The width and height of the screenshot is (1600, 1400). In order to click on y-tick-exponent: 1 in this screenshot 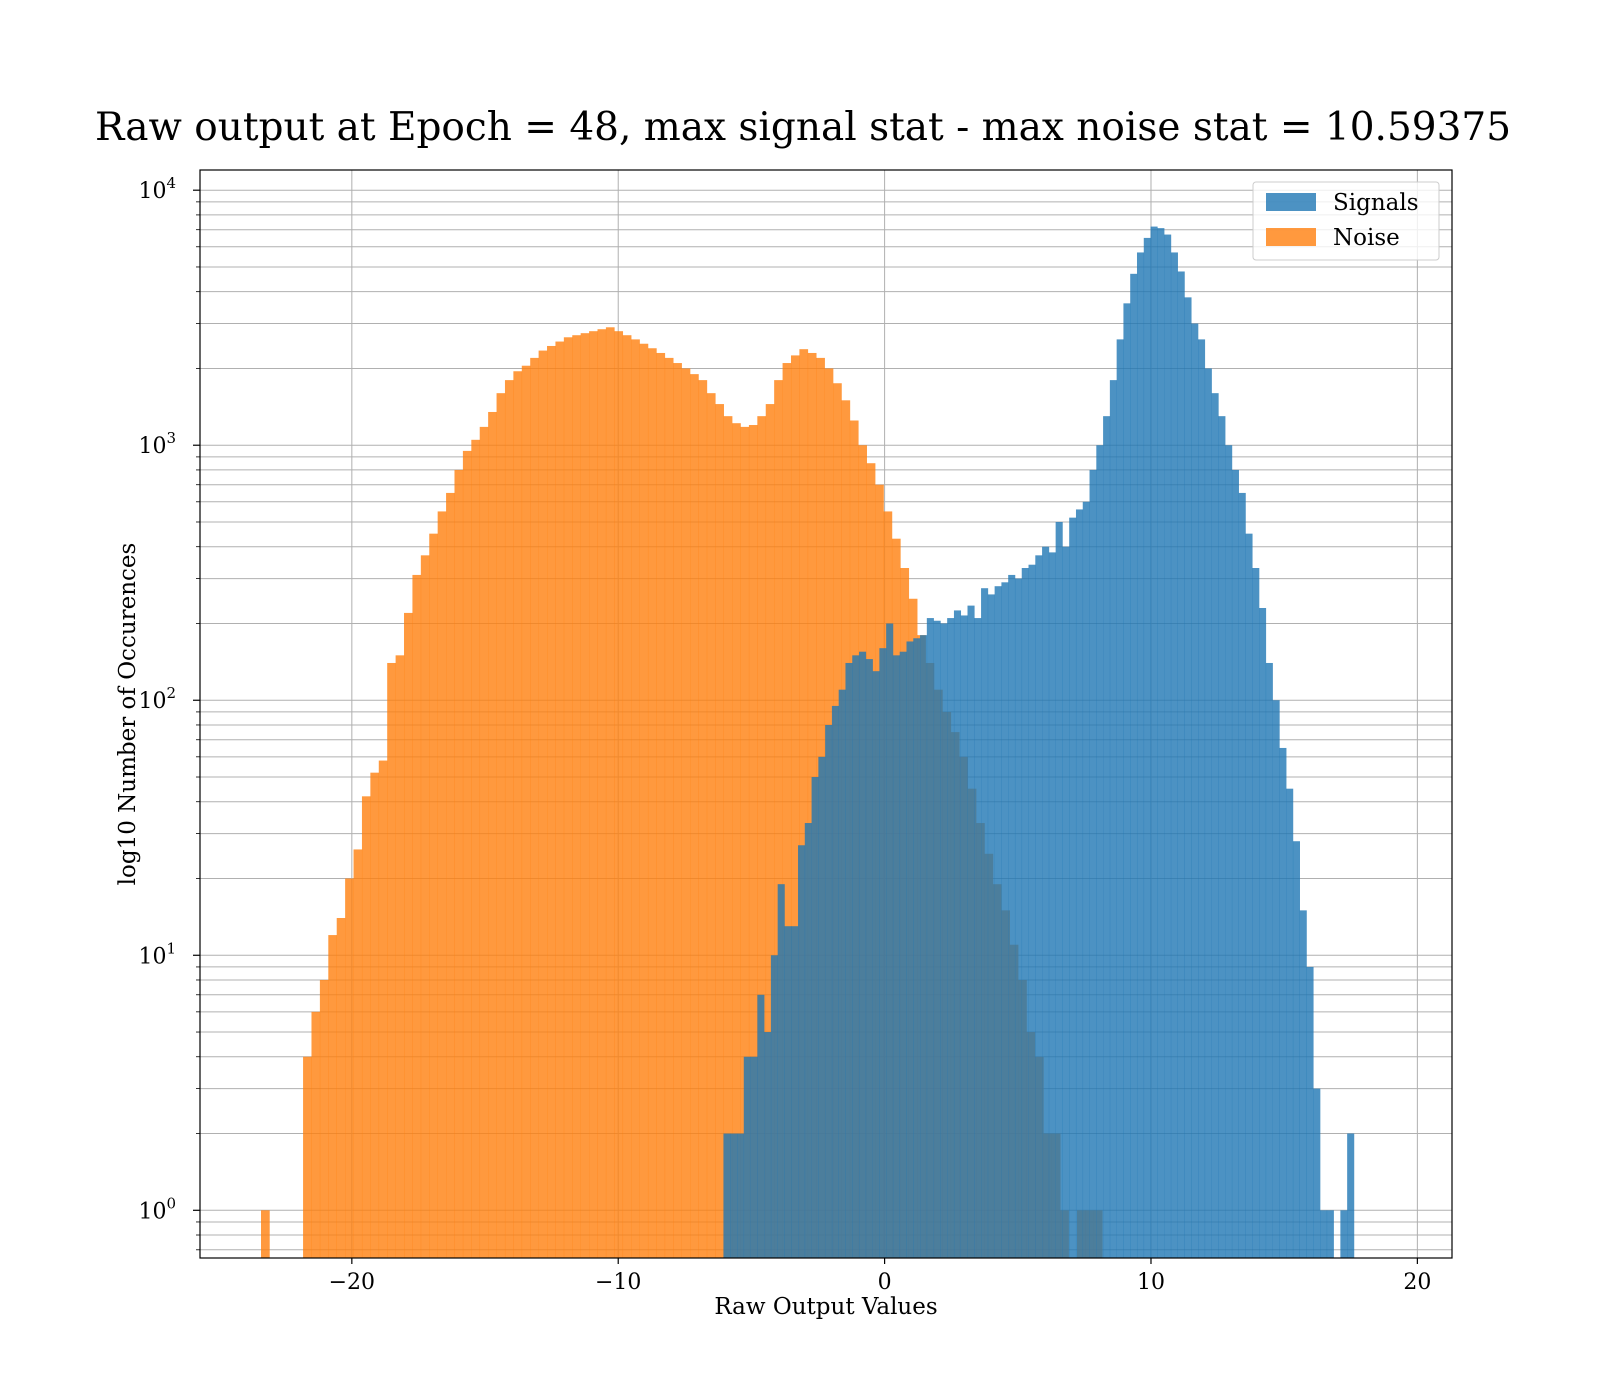, I will do `click(171, 948)`.